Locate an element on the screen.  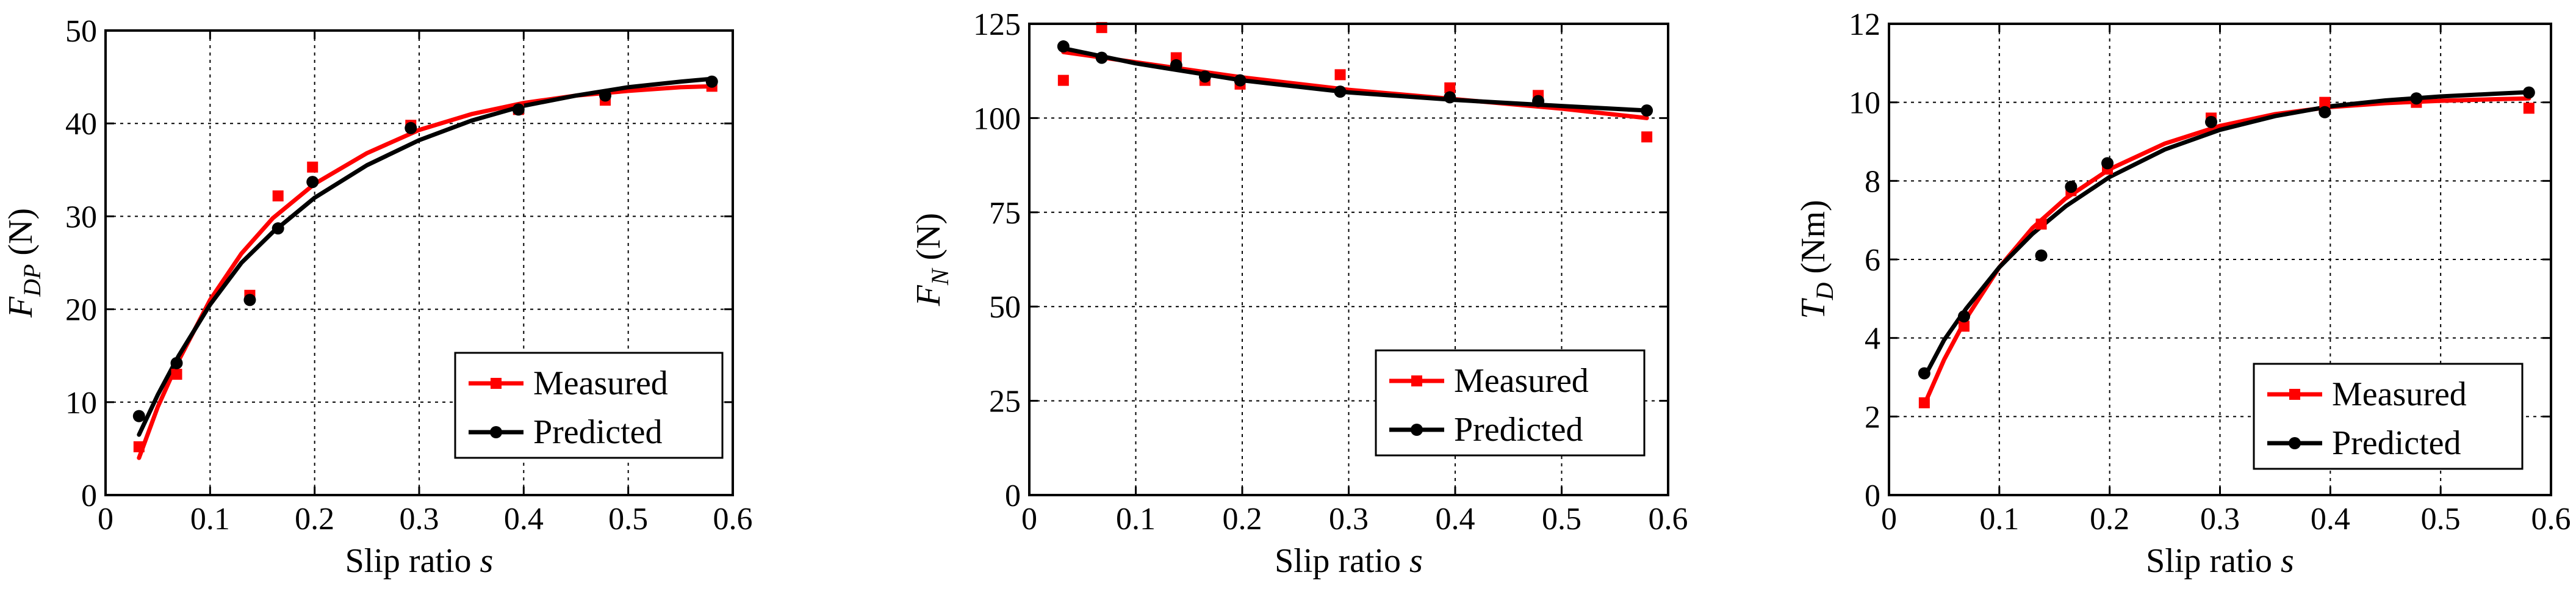
y-axis-label-subscript: DP is located at coordinates (32, 280).